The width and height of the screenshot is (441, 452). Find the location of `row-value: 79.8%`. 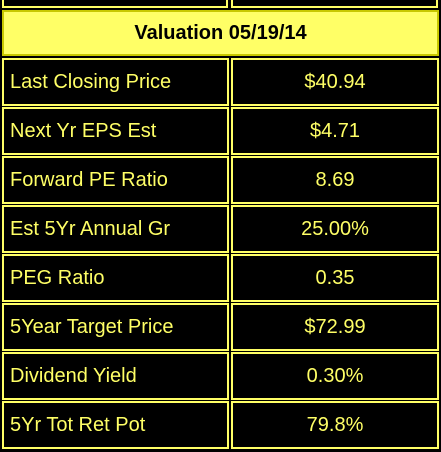

row-value: 79.8% is located at coordinates (335, 424).